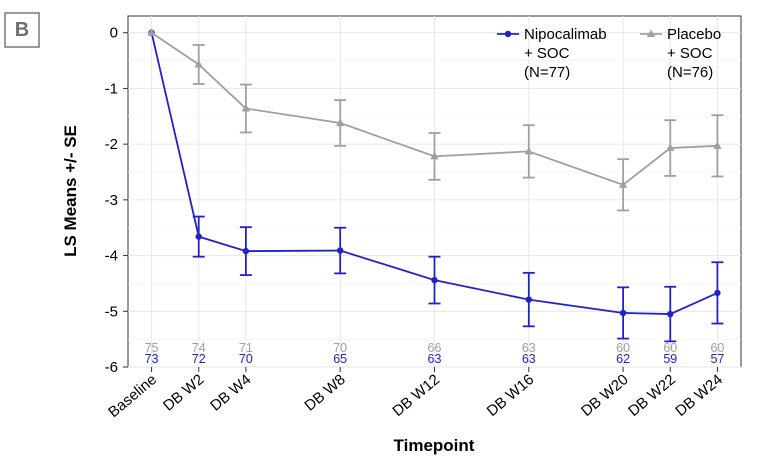 This screenshot has width=763, height=466. I want to click on y-tick-label: -6, so click(111, 367).